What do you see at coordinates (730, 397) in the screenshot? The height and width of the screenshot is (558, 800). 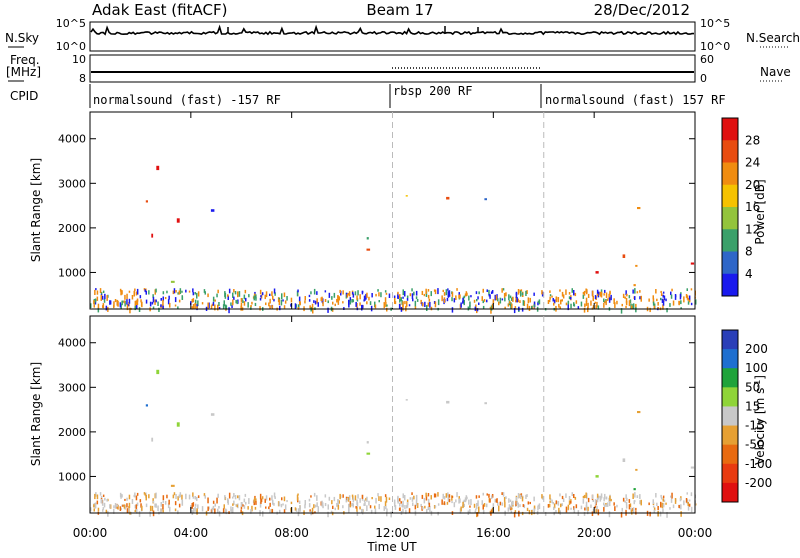 I see `velocity-colorbar-segment` at bounding box center [730, 397].